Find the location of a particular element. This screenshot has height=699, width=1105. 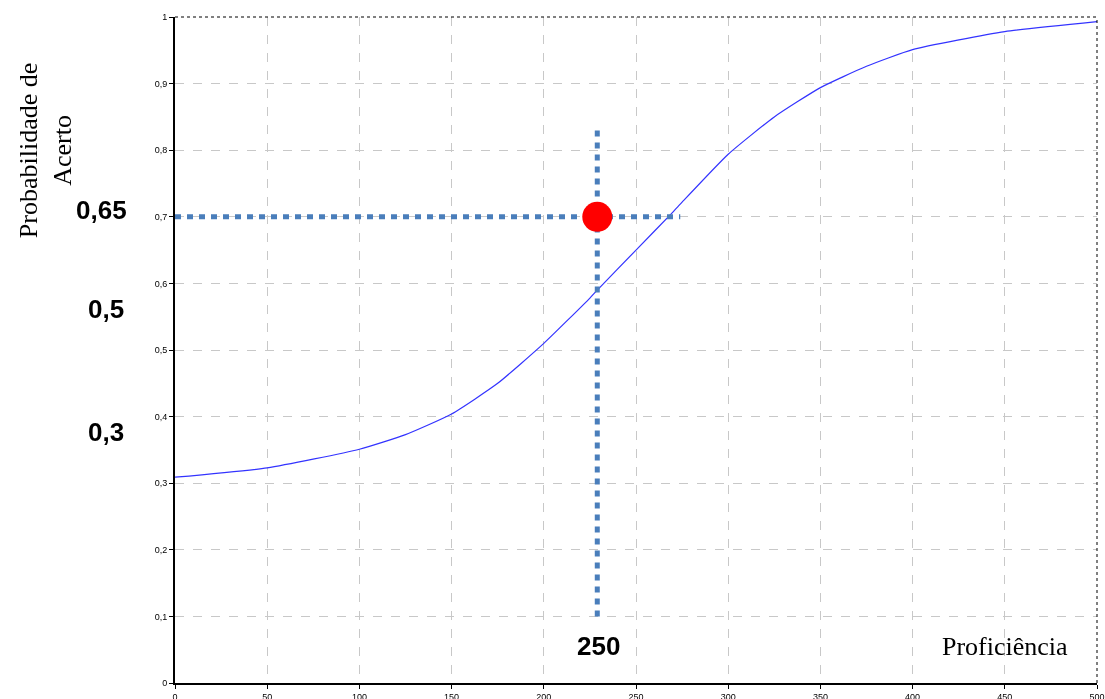

y-tick-label: 0,8 is located at coordinates (161, 150).